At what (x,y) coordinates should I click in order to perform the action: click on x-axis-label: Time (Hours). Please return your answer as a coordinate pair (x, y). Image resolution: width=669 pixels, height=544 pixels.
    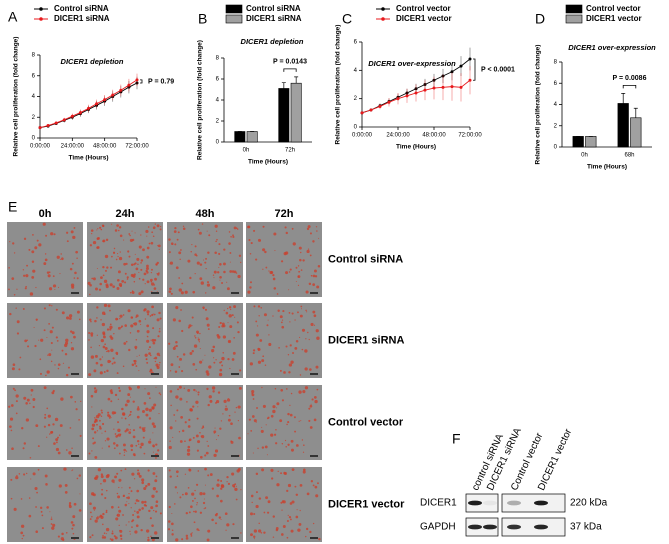
    Looking at the image, I should click on (416, 147).